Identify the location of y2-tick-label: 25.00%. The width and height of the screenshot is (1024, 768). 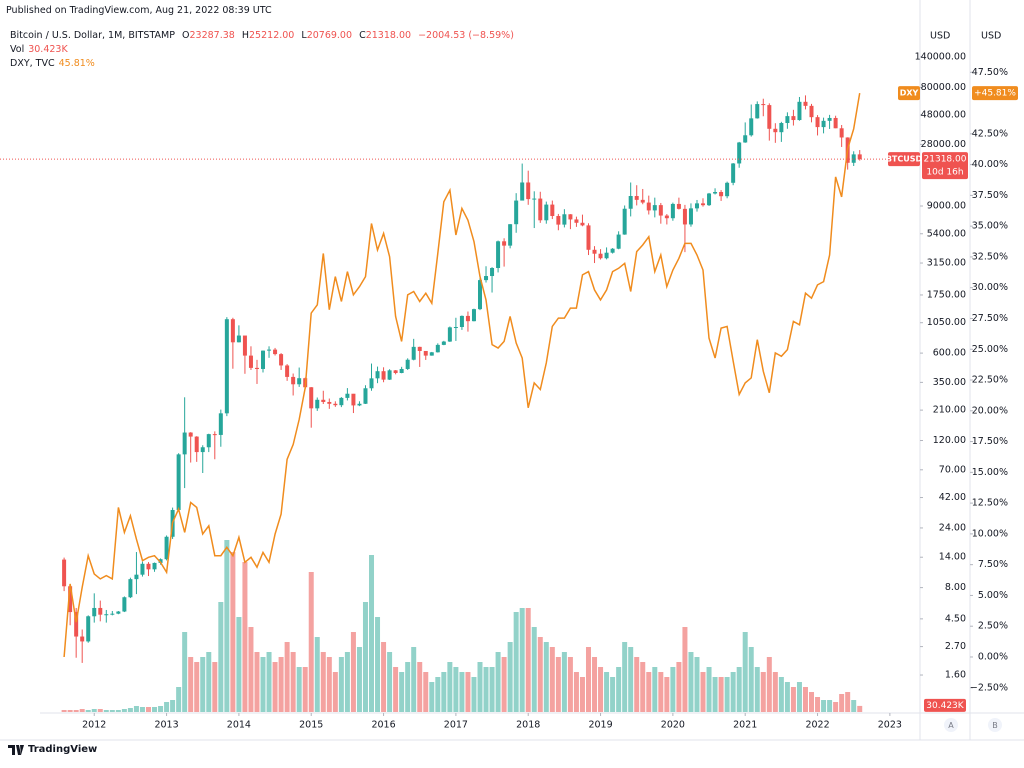
(990, 349).